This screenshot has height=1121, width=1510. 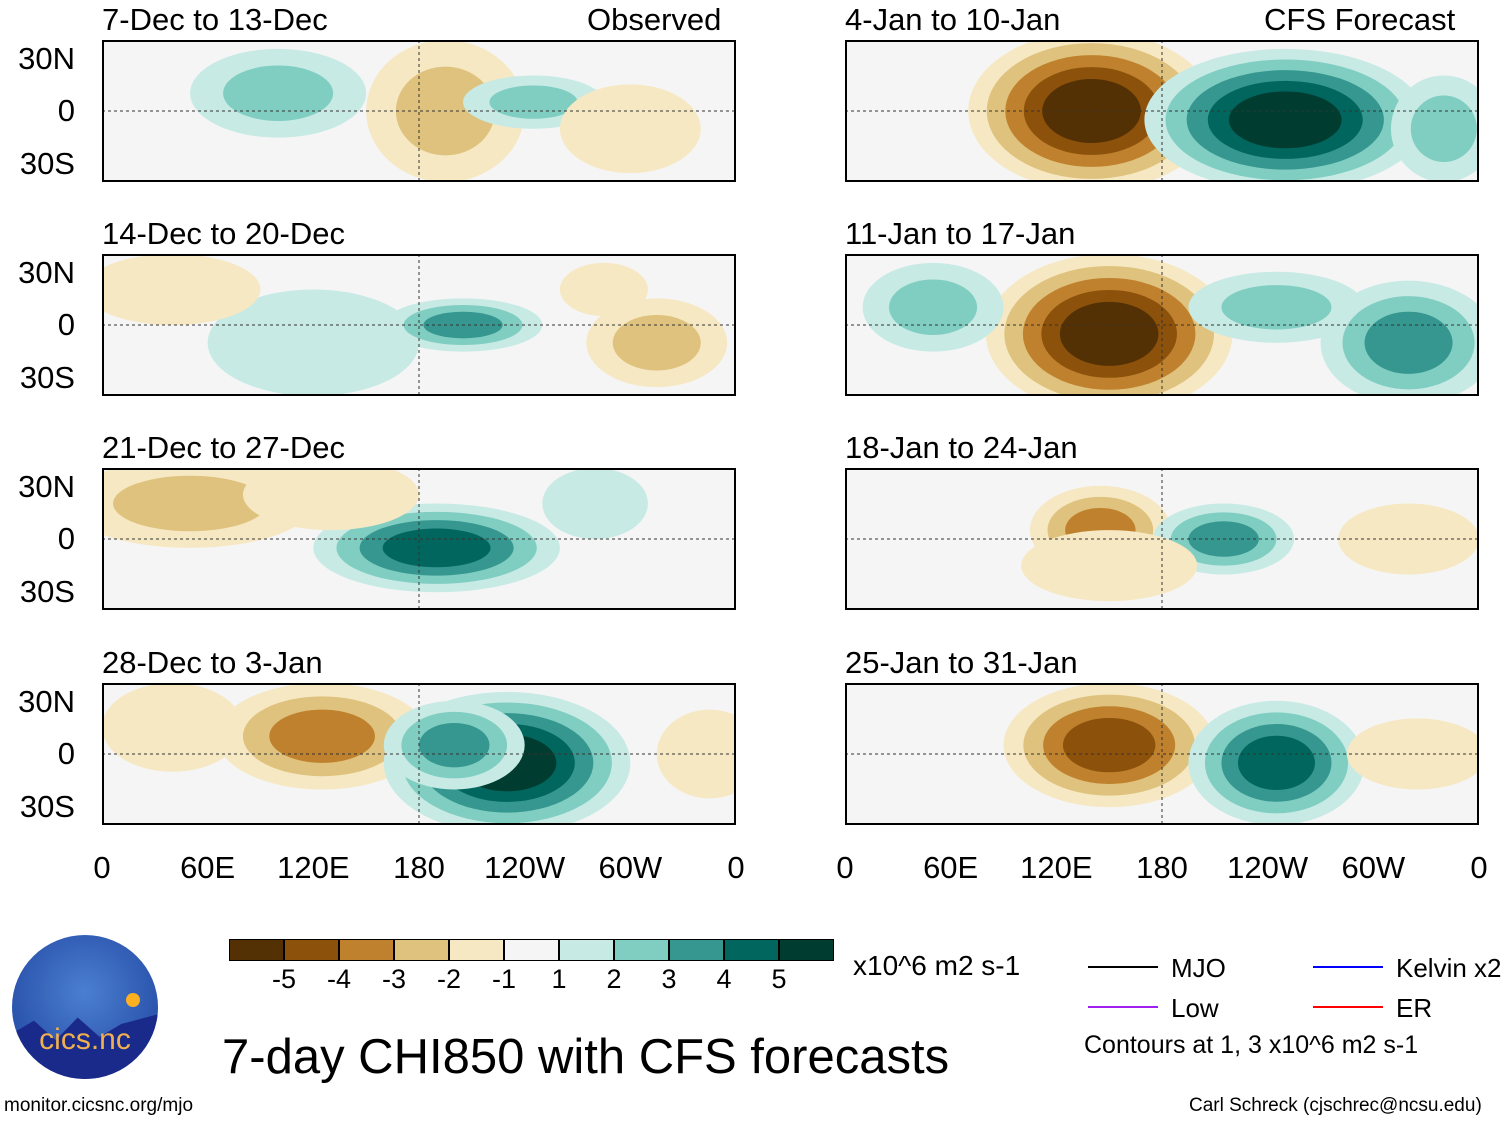 I want to click on colorbar-label: -4, so click(x=339, y=979).